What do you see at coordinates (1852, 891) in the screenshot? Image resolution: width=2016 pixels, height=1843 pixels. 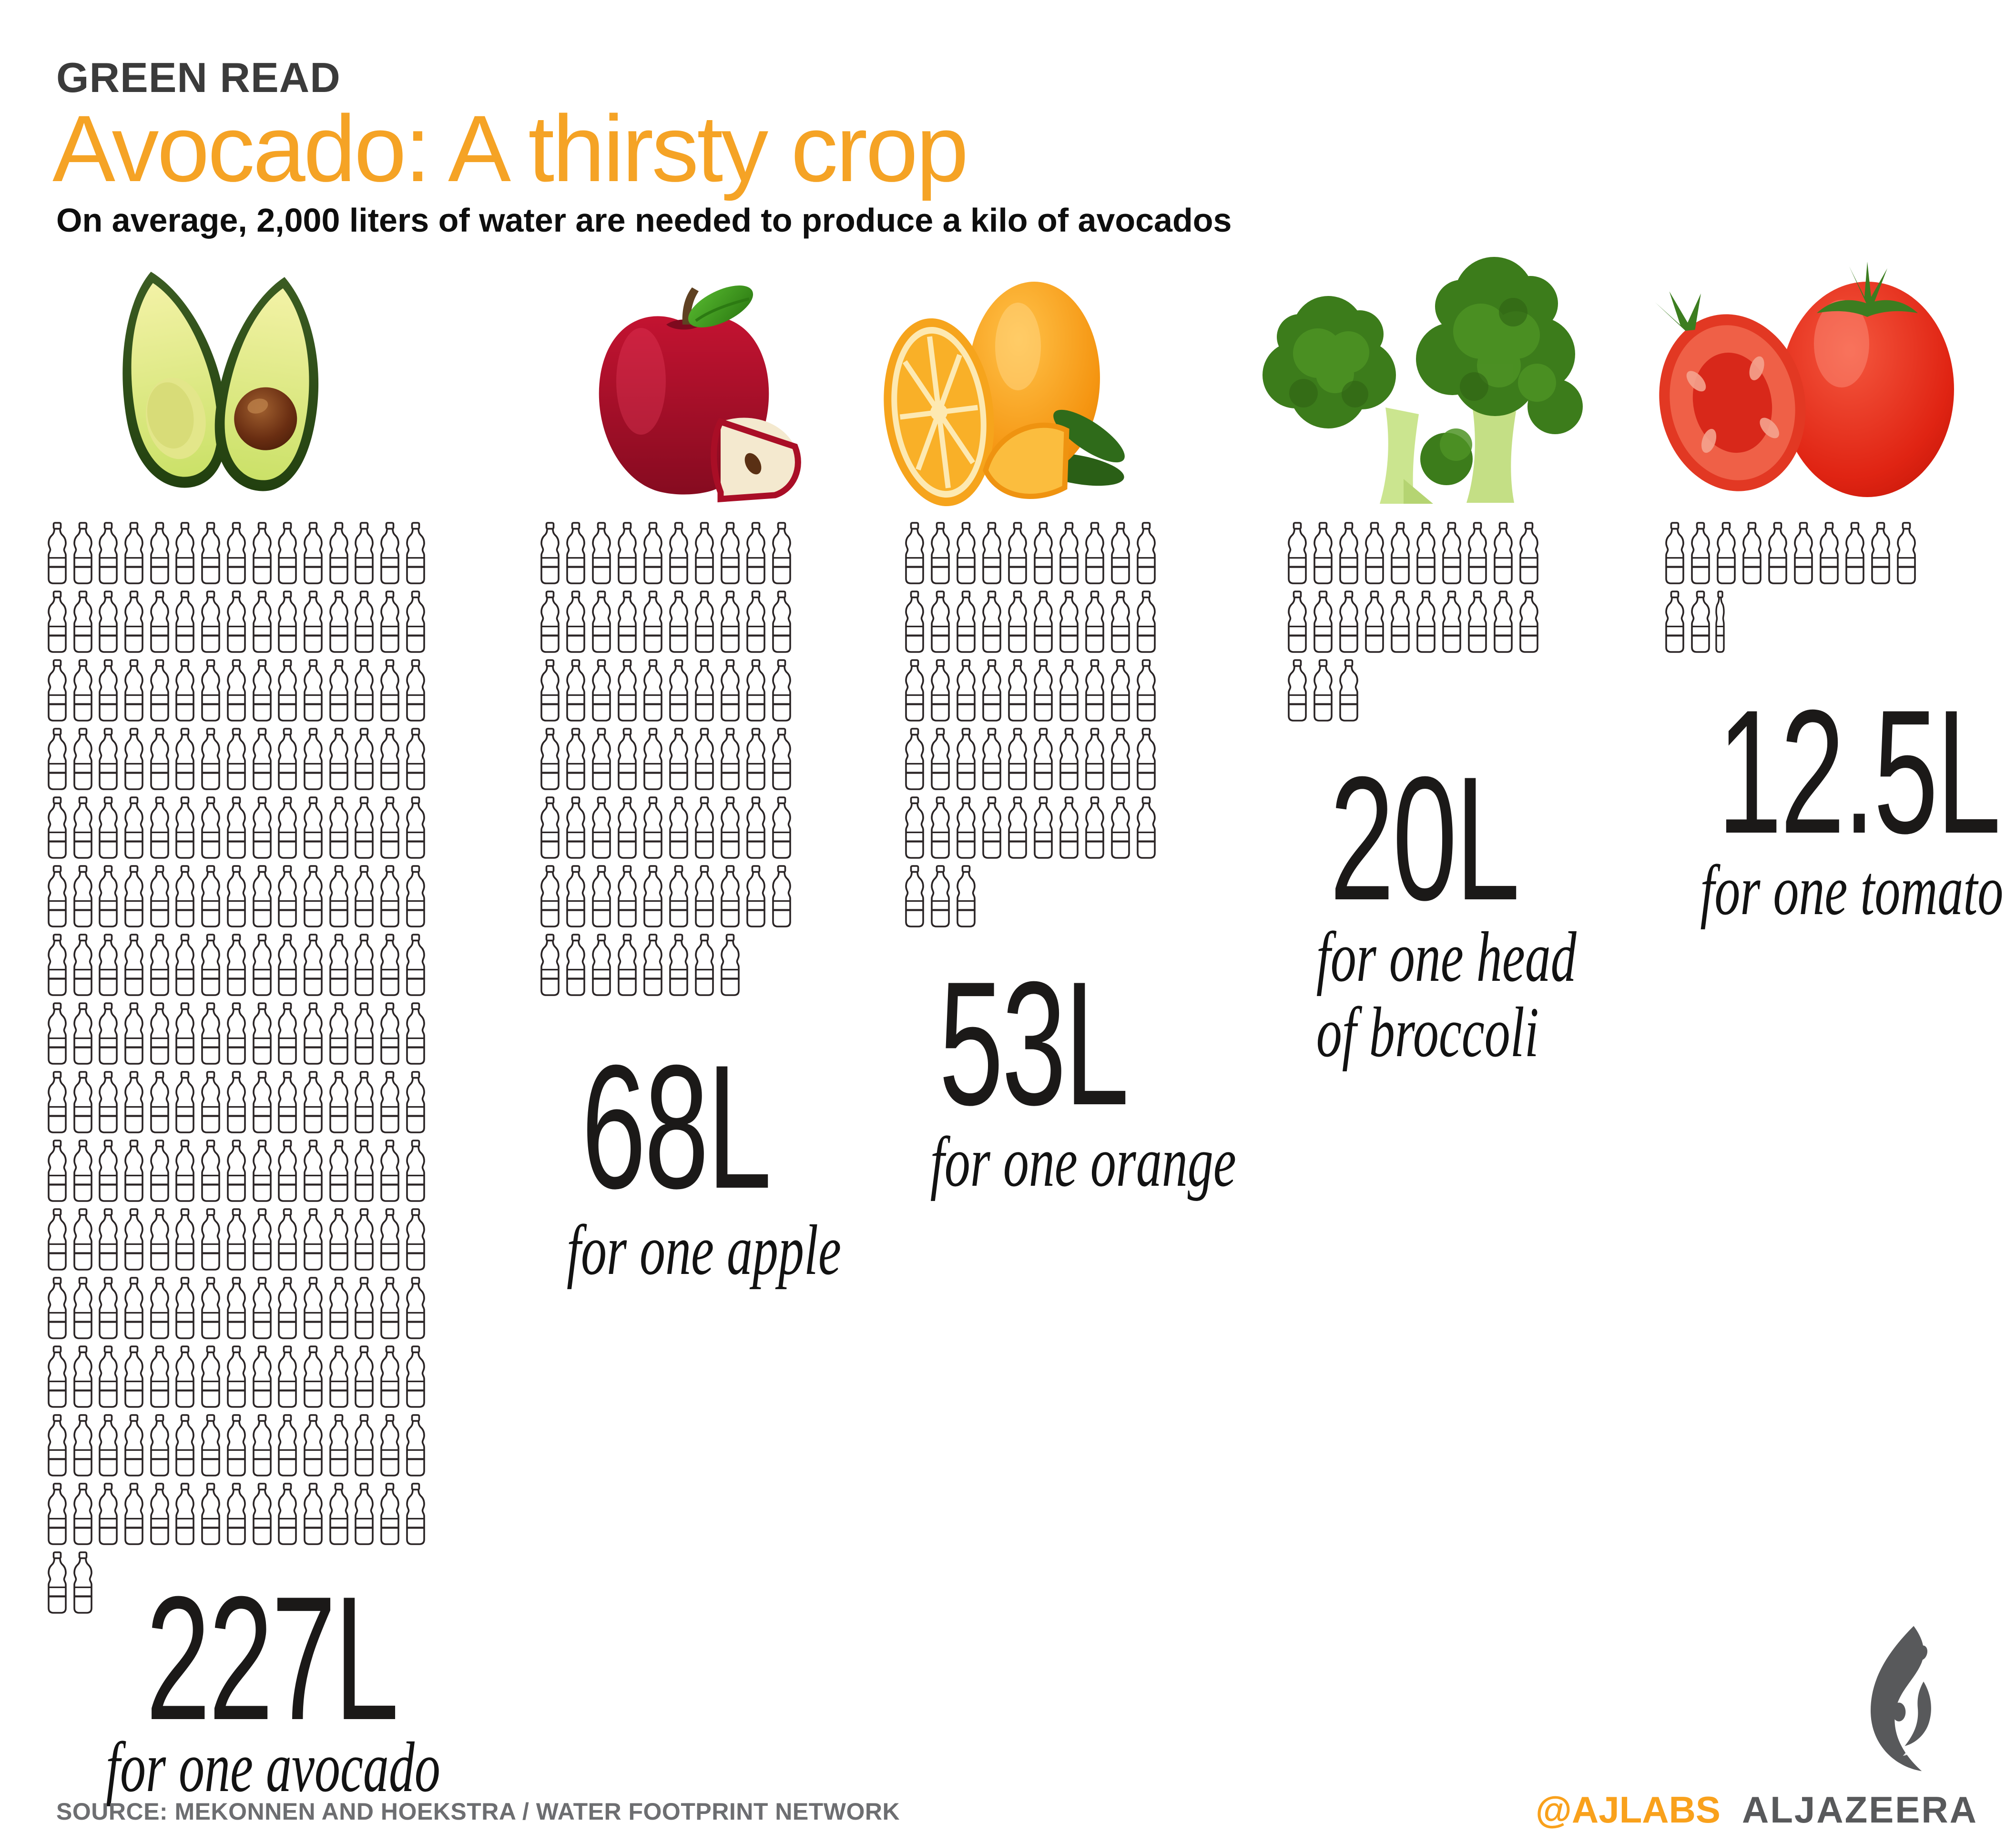 I see `caption-line: for one tomato` at bounding box center [1852, 891].